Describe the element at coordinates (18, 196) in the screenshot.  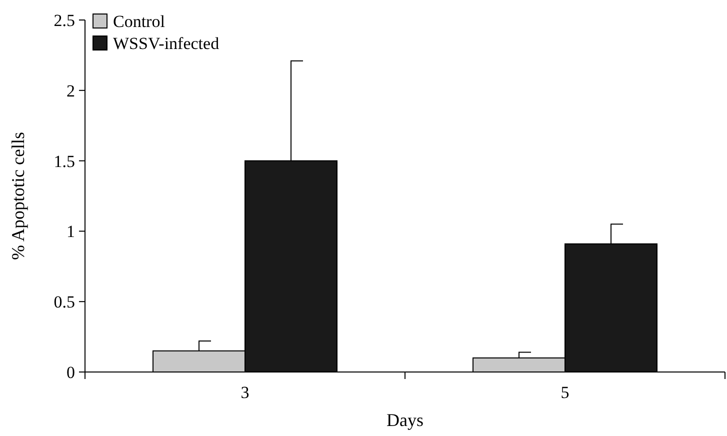
I see `y-axis-title: % Apoptotic cells` at that location.